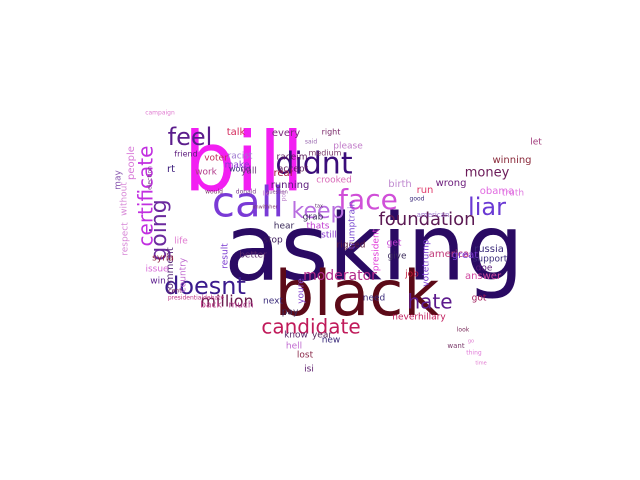  I want to click on cloud-word: obama, so click(497, 191).